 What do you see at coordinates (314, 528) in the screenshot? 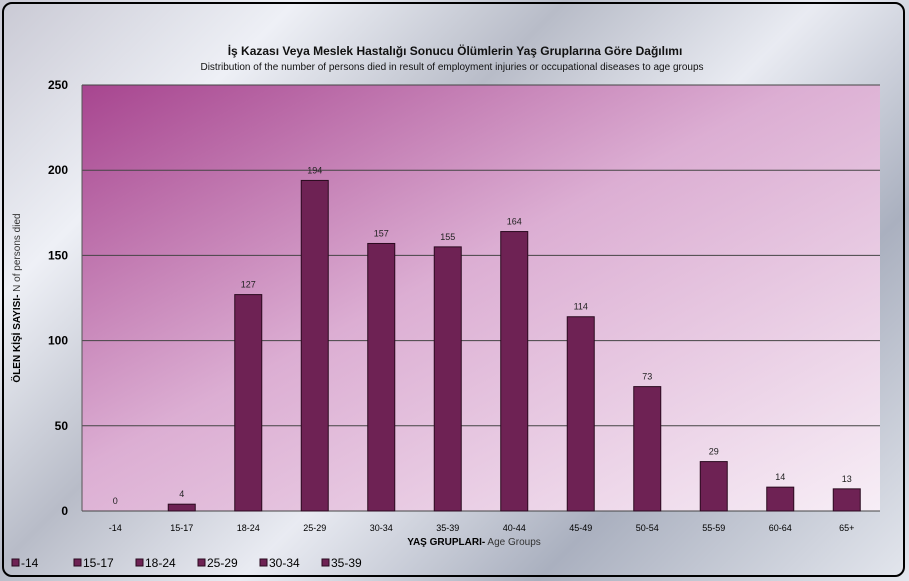
I see `x-tick-label: 25-29` at bounding box center [314, 528].